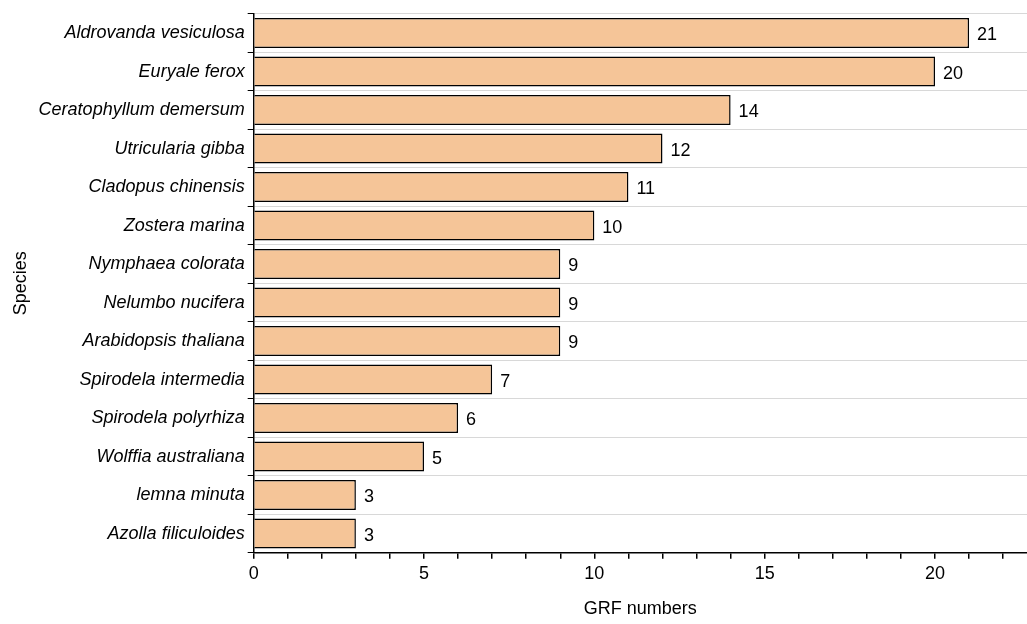  I want to click on y-tick-label: Zostera marina, so click(183, 224).